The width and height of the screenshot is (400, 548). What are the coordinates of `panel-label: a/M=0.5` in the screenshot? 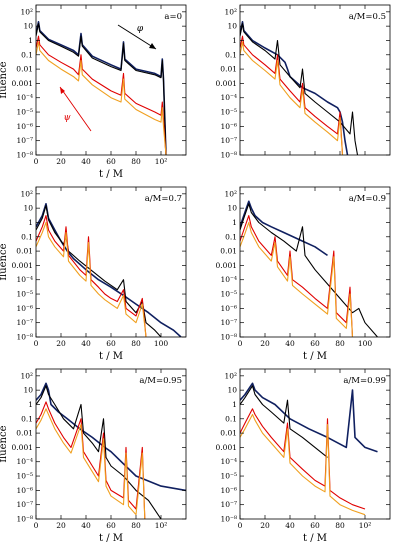 It's located at (367, 17).